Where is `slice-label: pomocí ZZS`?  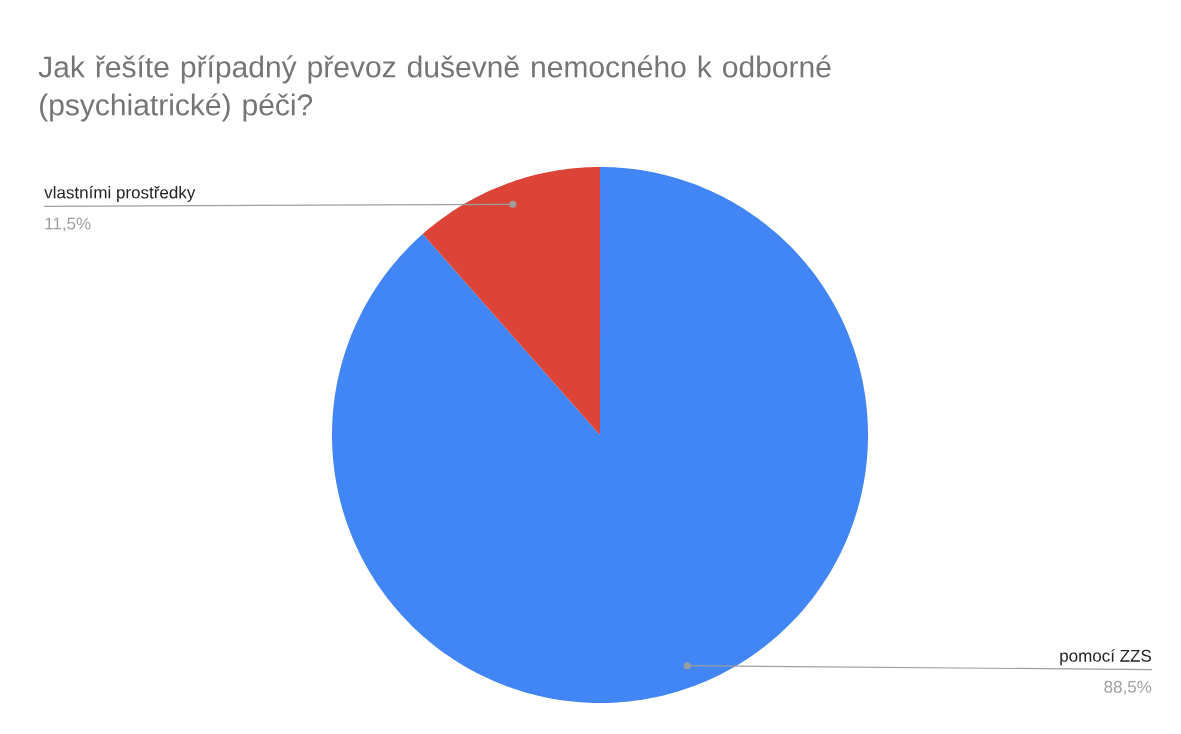
slice-label: pomocí ZZS is located at coordinates (1106, 657).